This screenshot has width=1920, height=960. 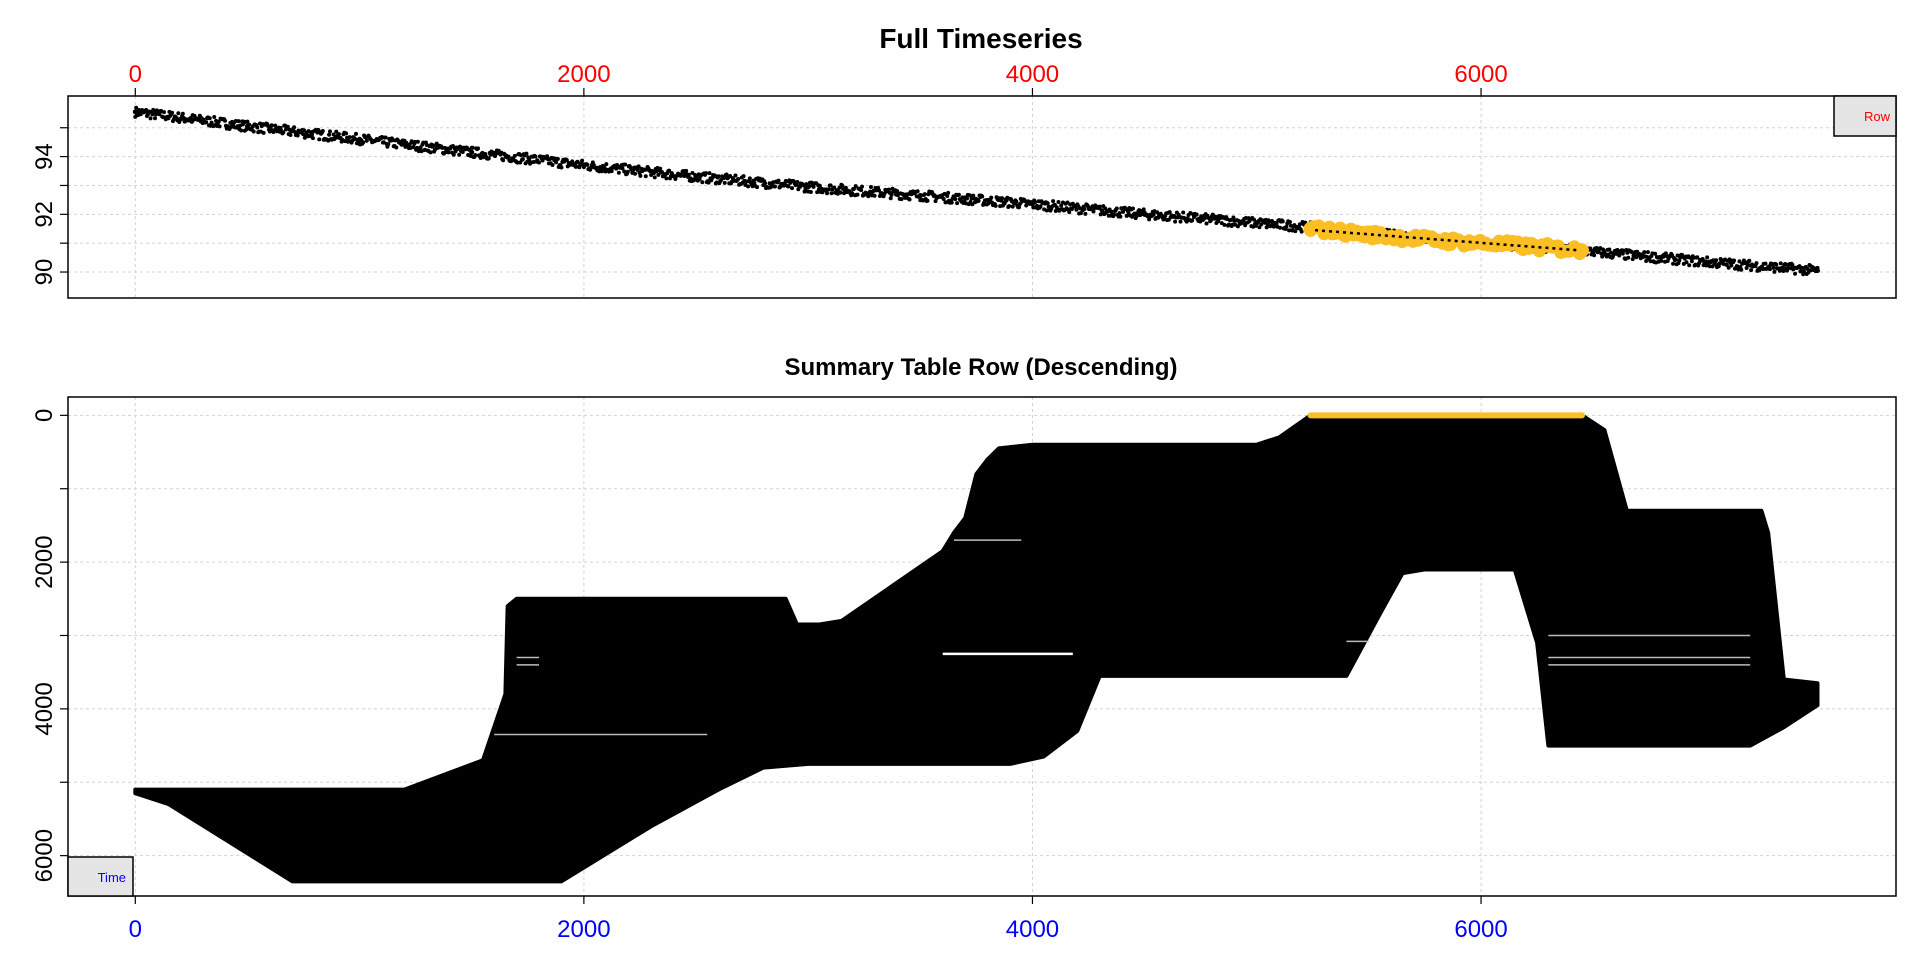 What do you see at coordinates (1877, 116) in the screenshot?
I see `row-button-label: Row` at bounding box center [1877, 116].